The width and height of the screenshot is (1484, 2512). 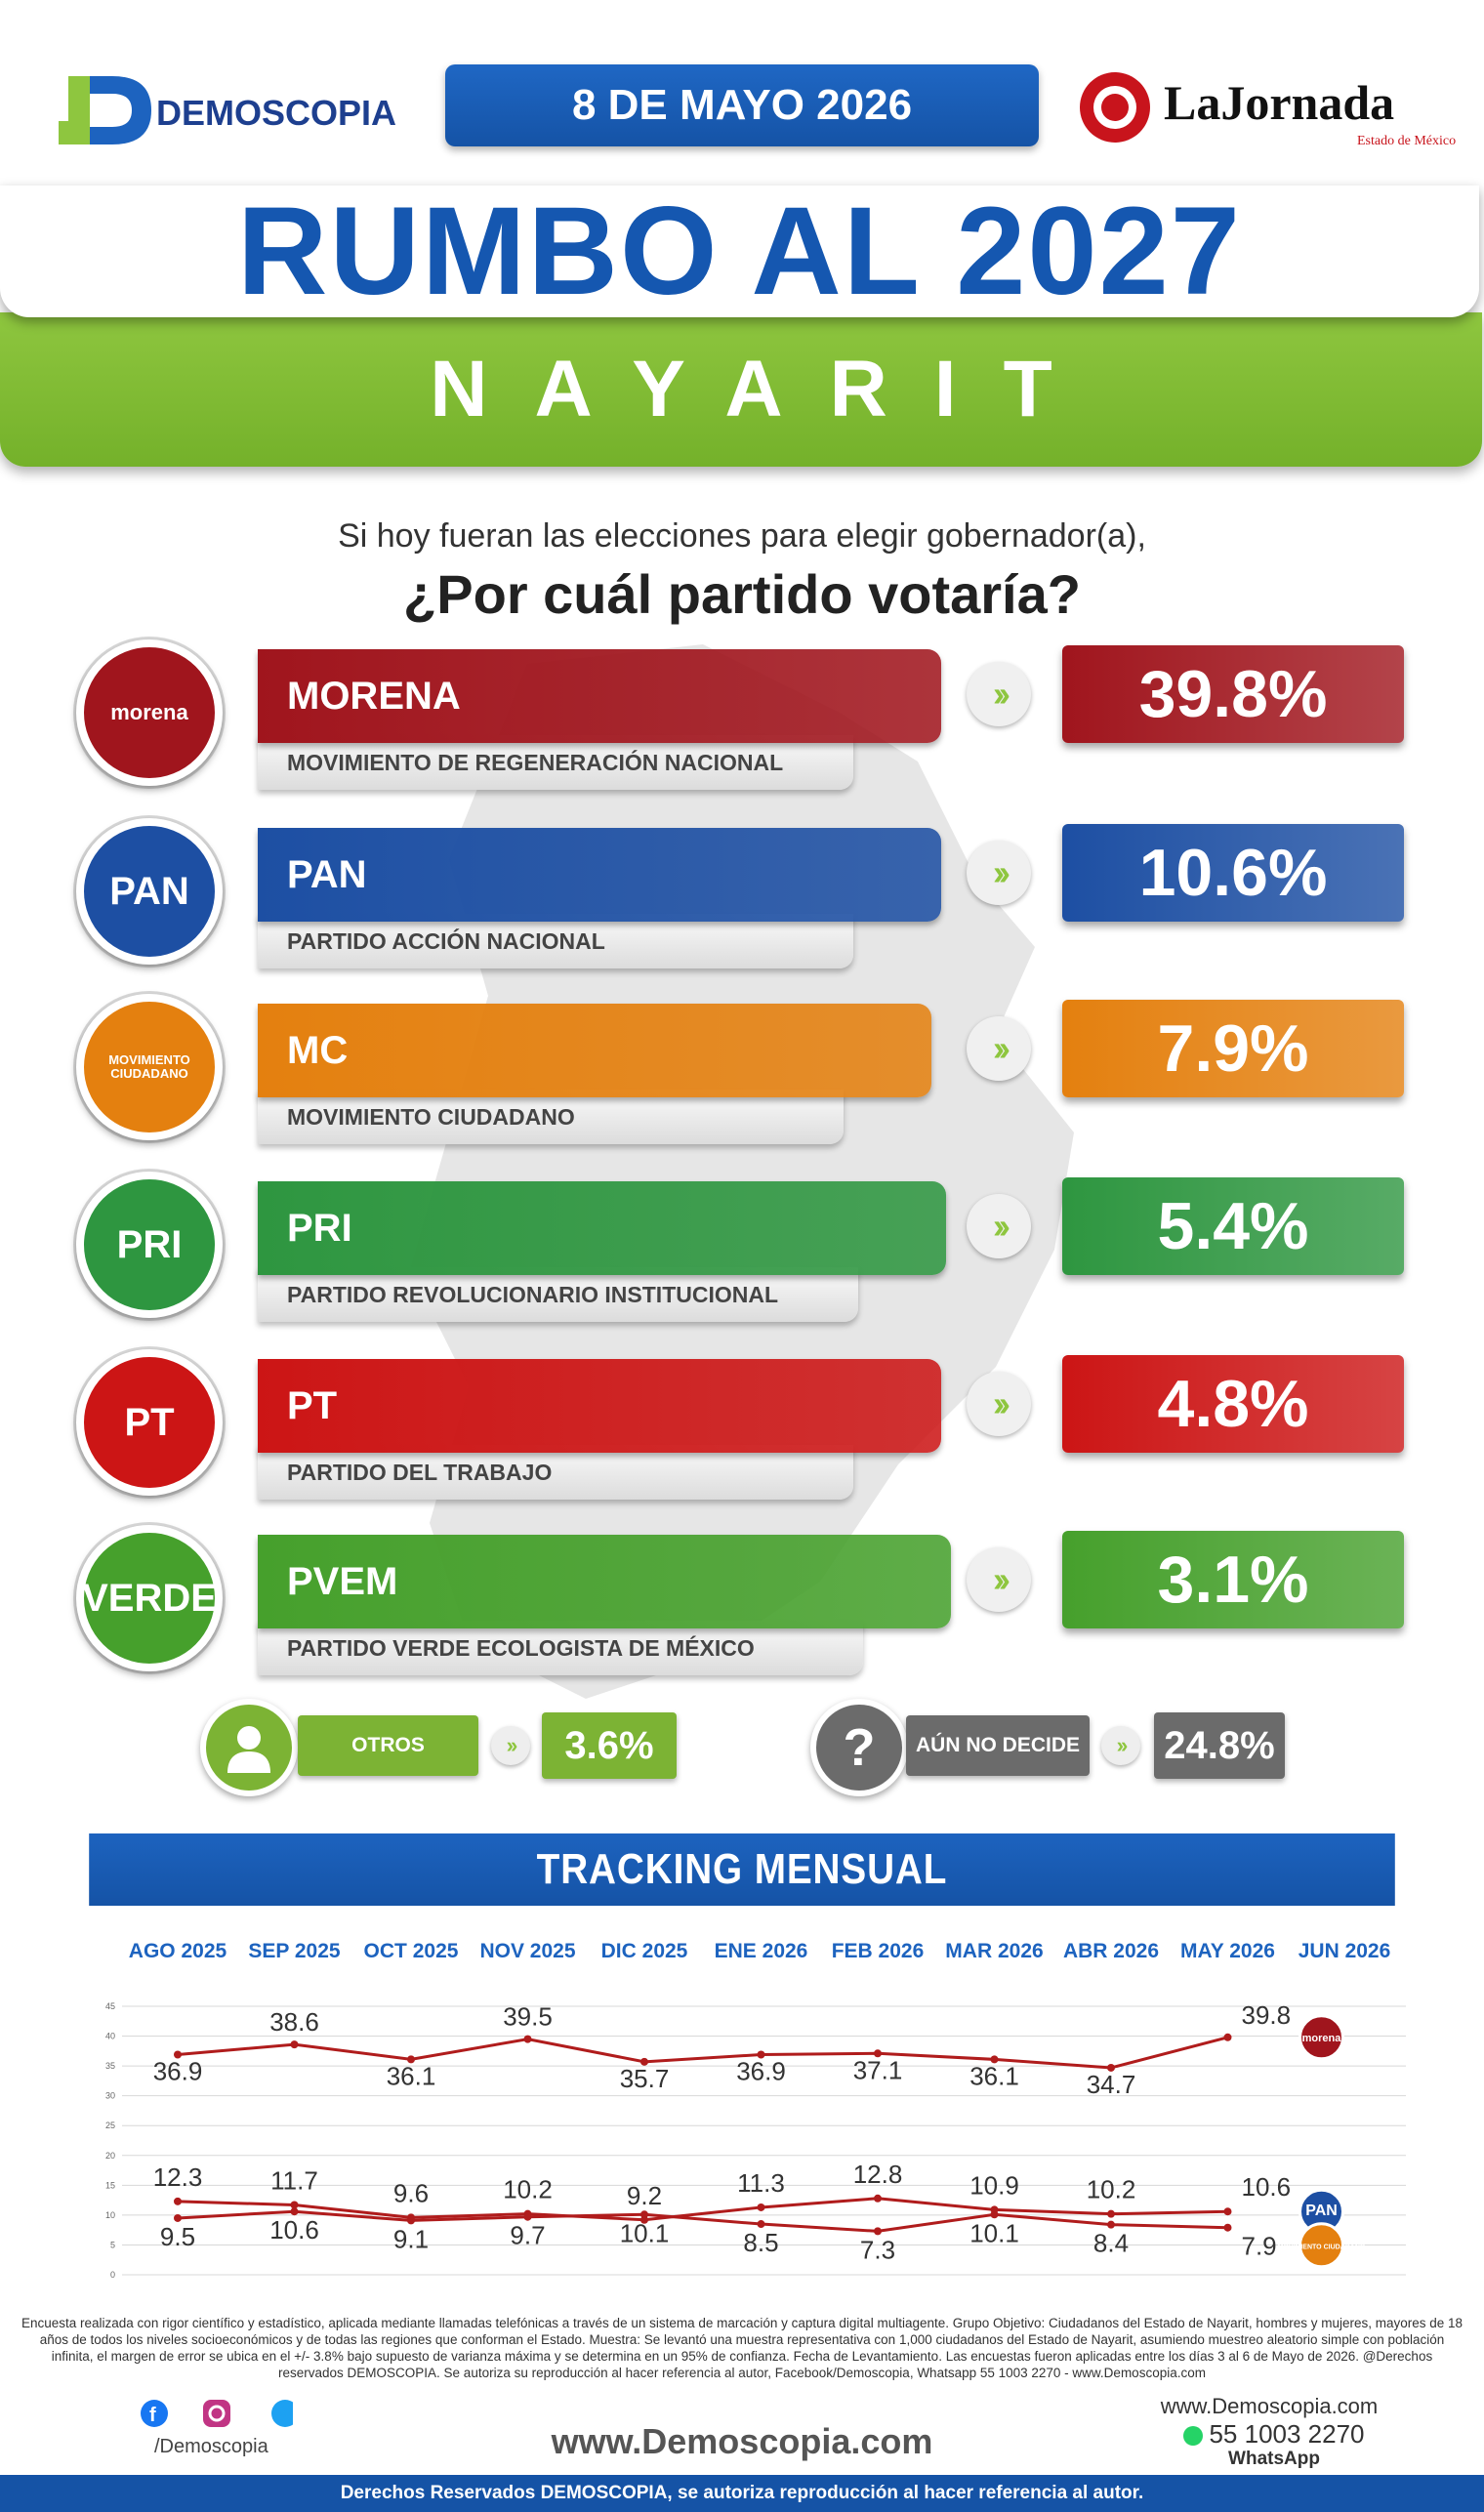 I want to click on party-full-name: PARTIDO DEL TRABAJO, so click(x=556, y=1472).